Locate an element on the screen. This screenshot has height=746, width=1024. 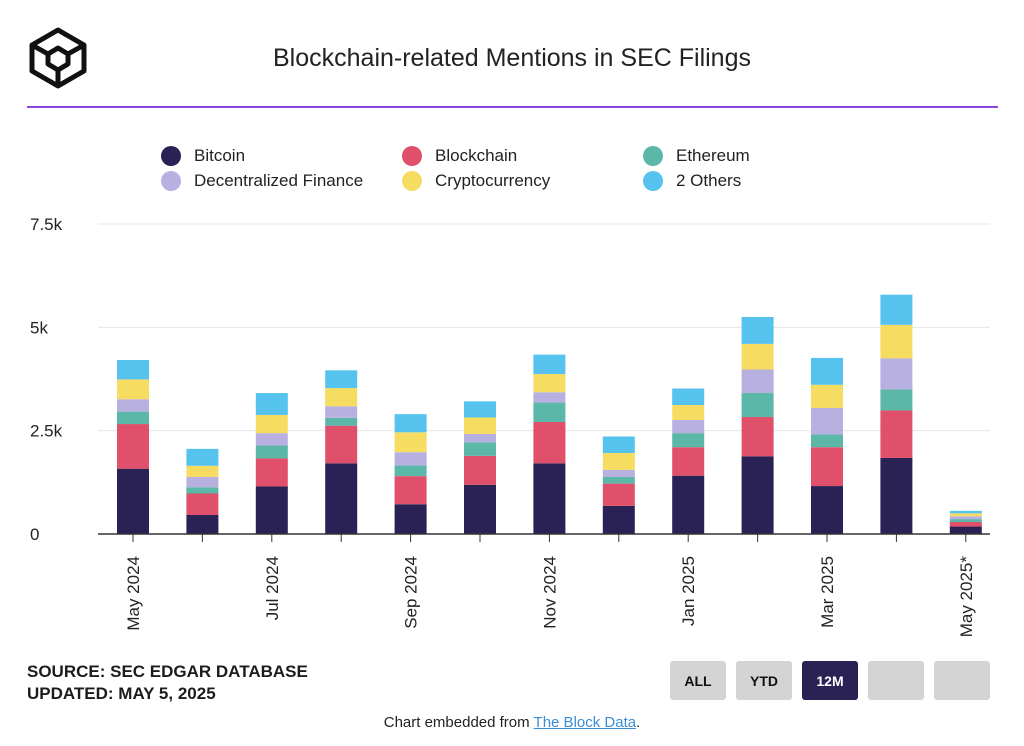
legend-label: Ethereum is located at coordinates (713, 155).